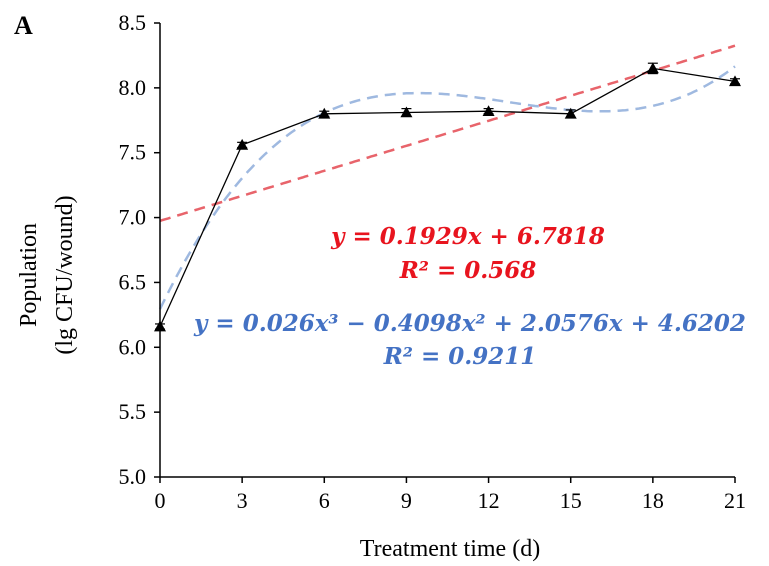  Describe the element at coordinates (133, 411) in the screenshot. I see `y-tick-label: 5.5` at that location.